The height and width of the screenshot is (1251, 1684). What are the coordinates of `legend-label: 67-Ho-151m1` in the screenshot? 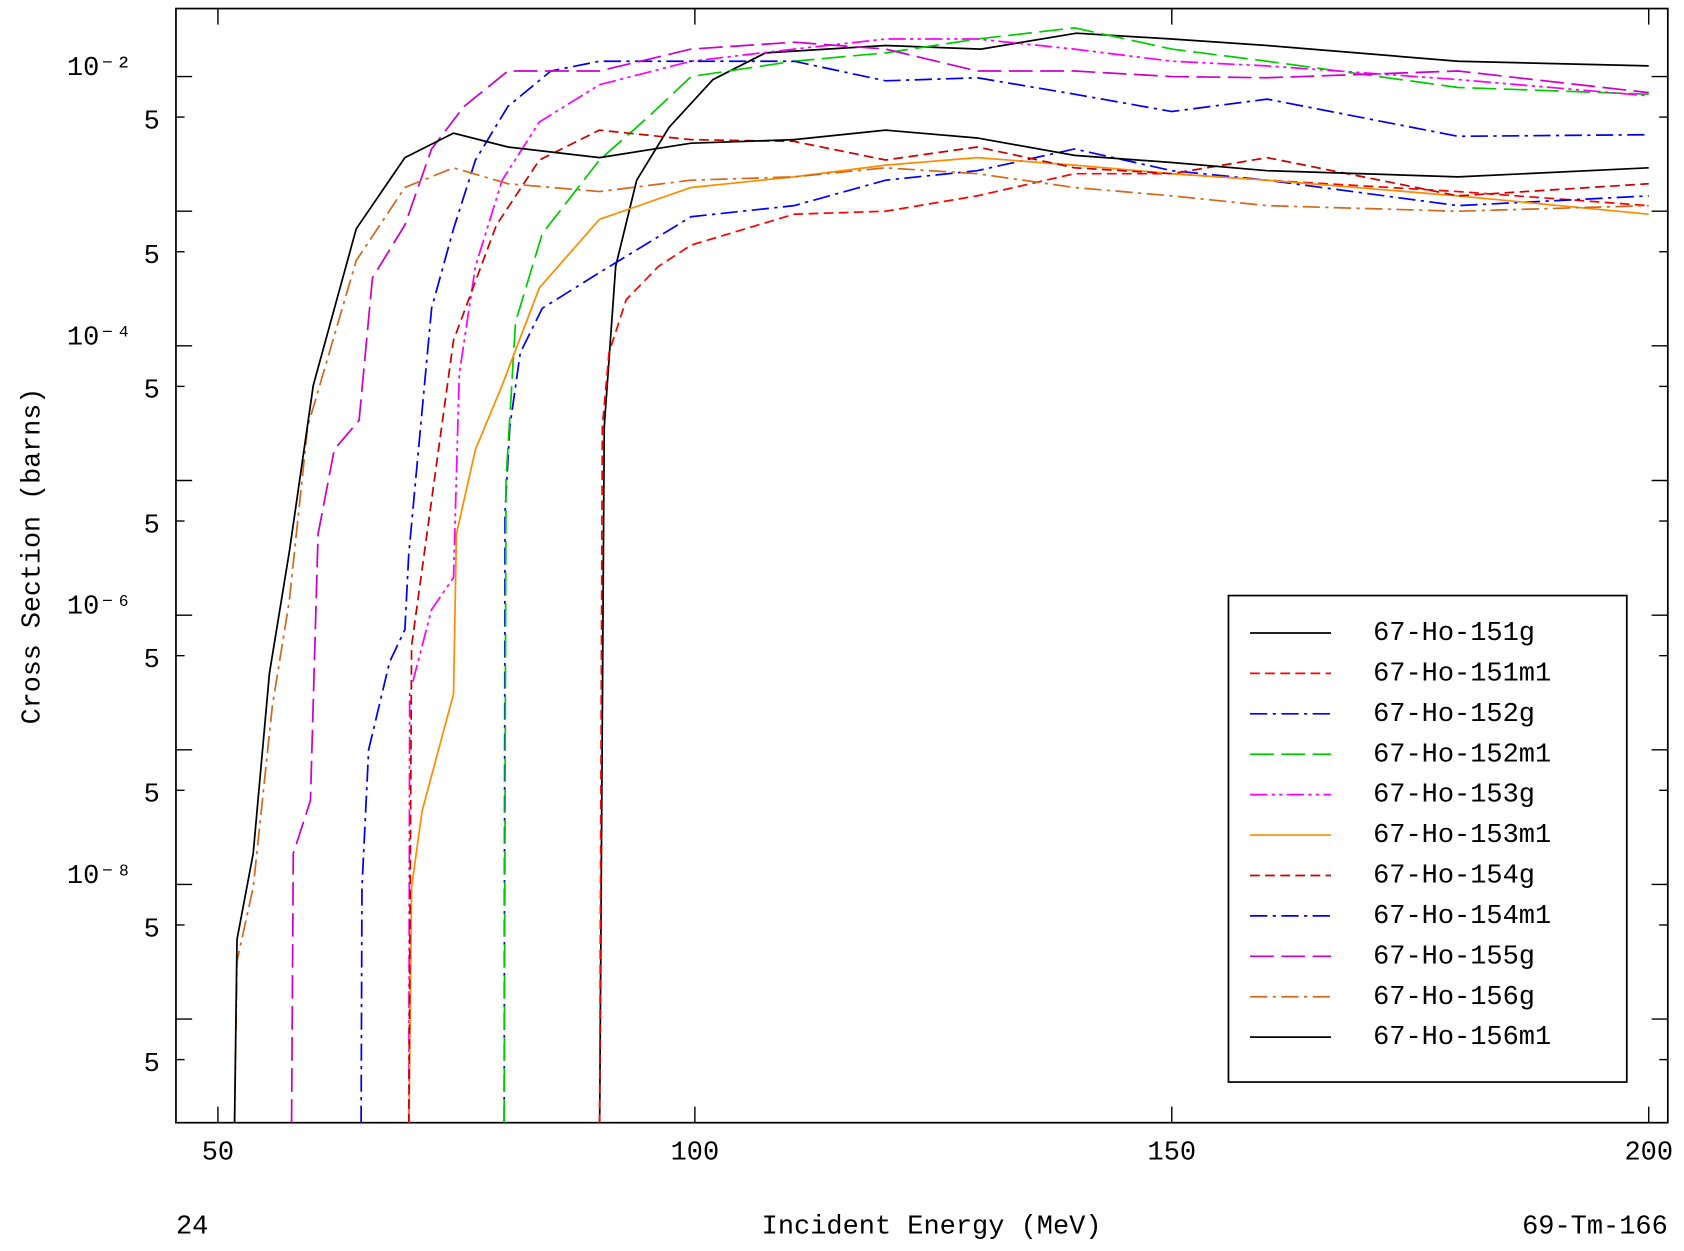 It's located at (1462, 675).